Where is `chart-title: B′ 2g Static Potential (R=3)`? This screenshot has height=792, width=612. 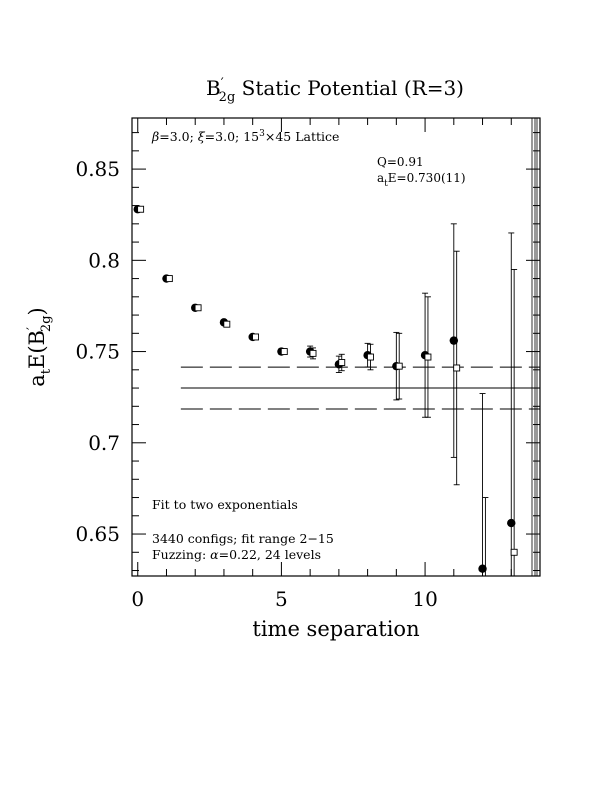
chart-title: B′ 2g Static Potential (R=3) is located at coordinates (335, 90).